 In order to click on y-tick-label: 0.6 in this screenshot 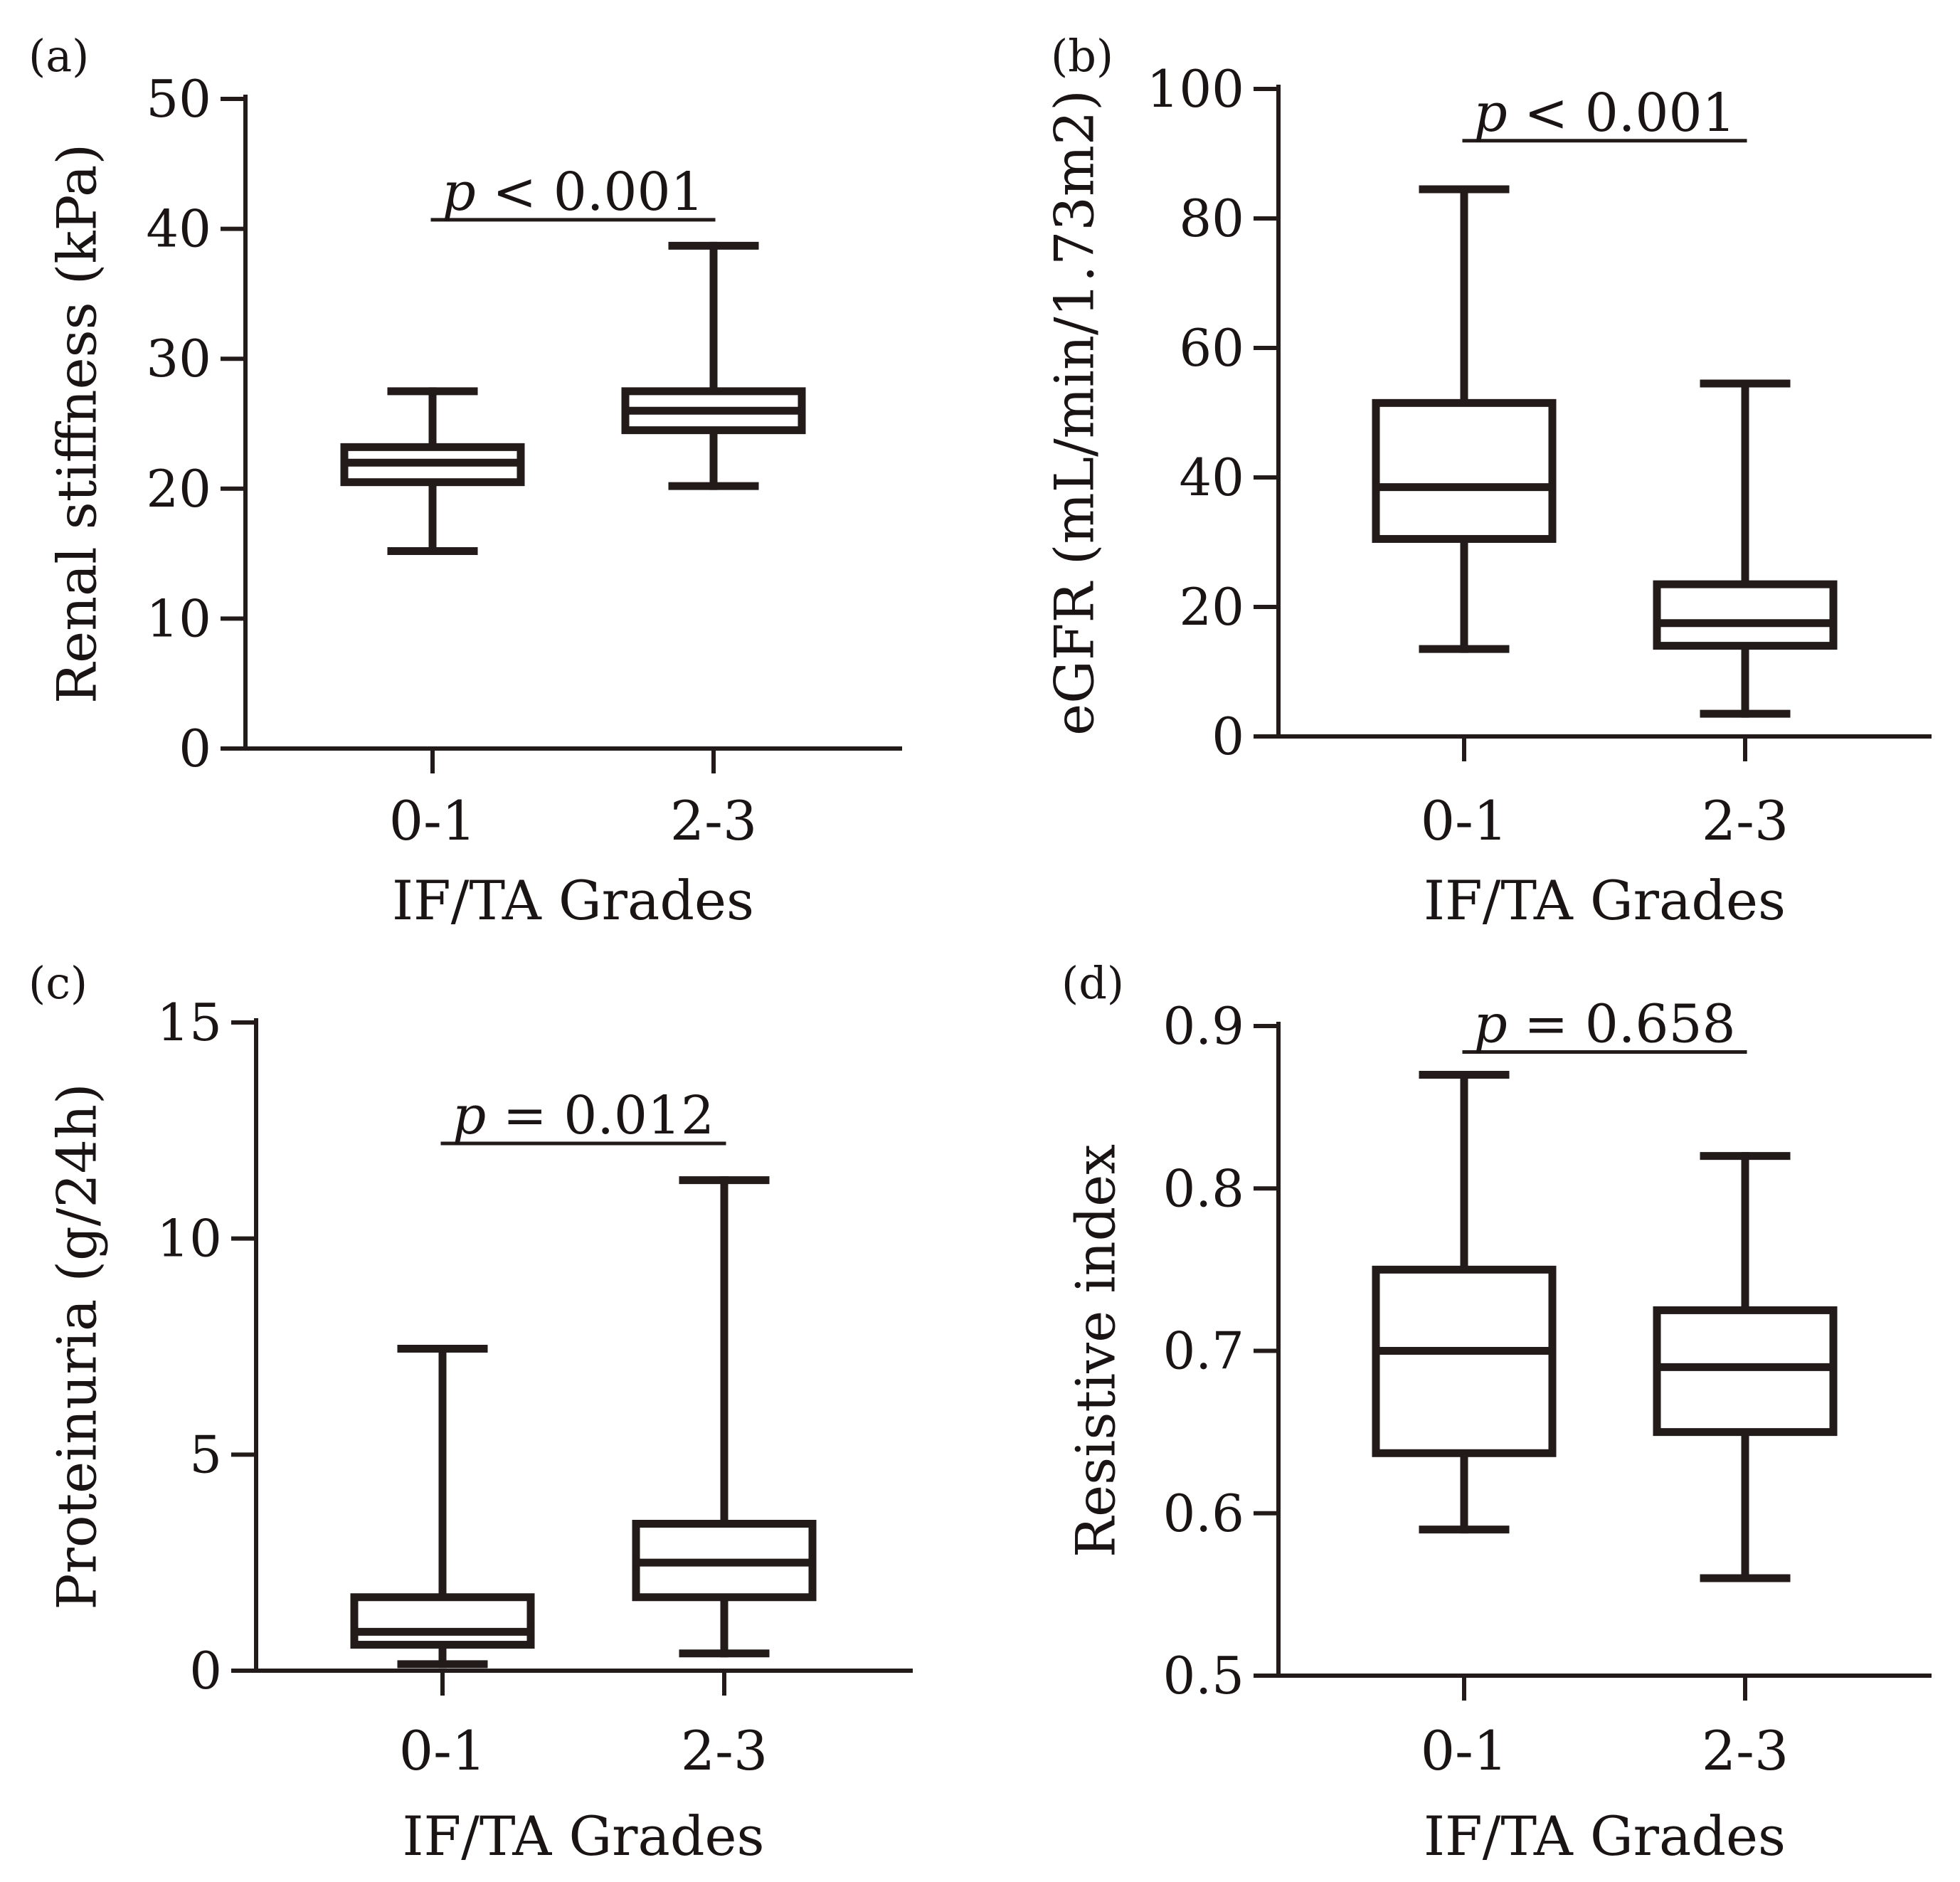, I will do `click(1203, 1513)`.